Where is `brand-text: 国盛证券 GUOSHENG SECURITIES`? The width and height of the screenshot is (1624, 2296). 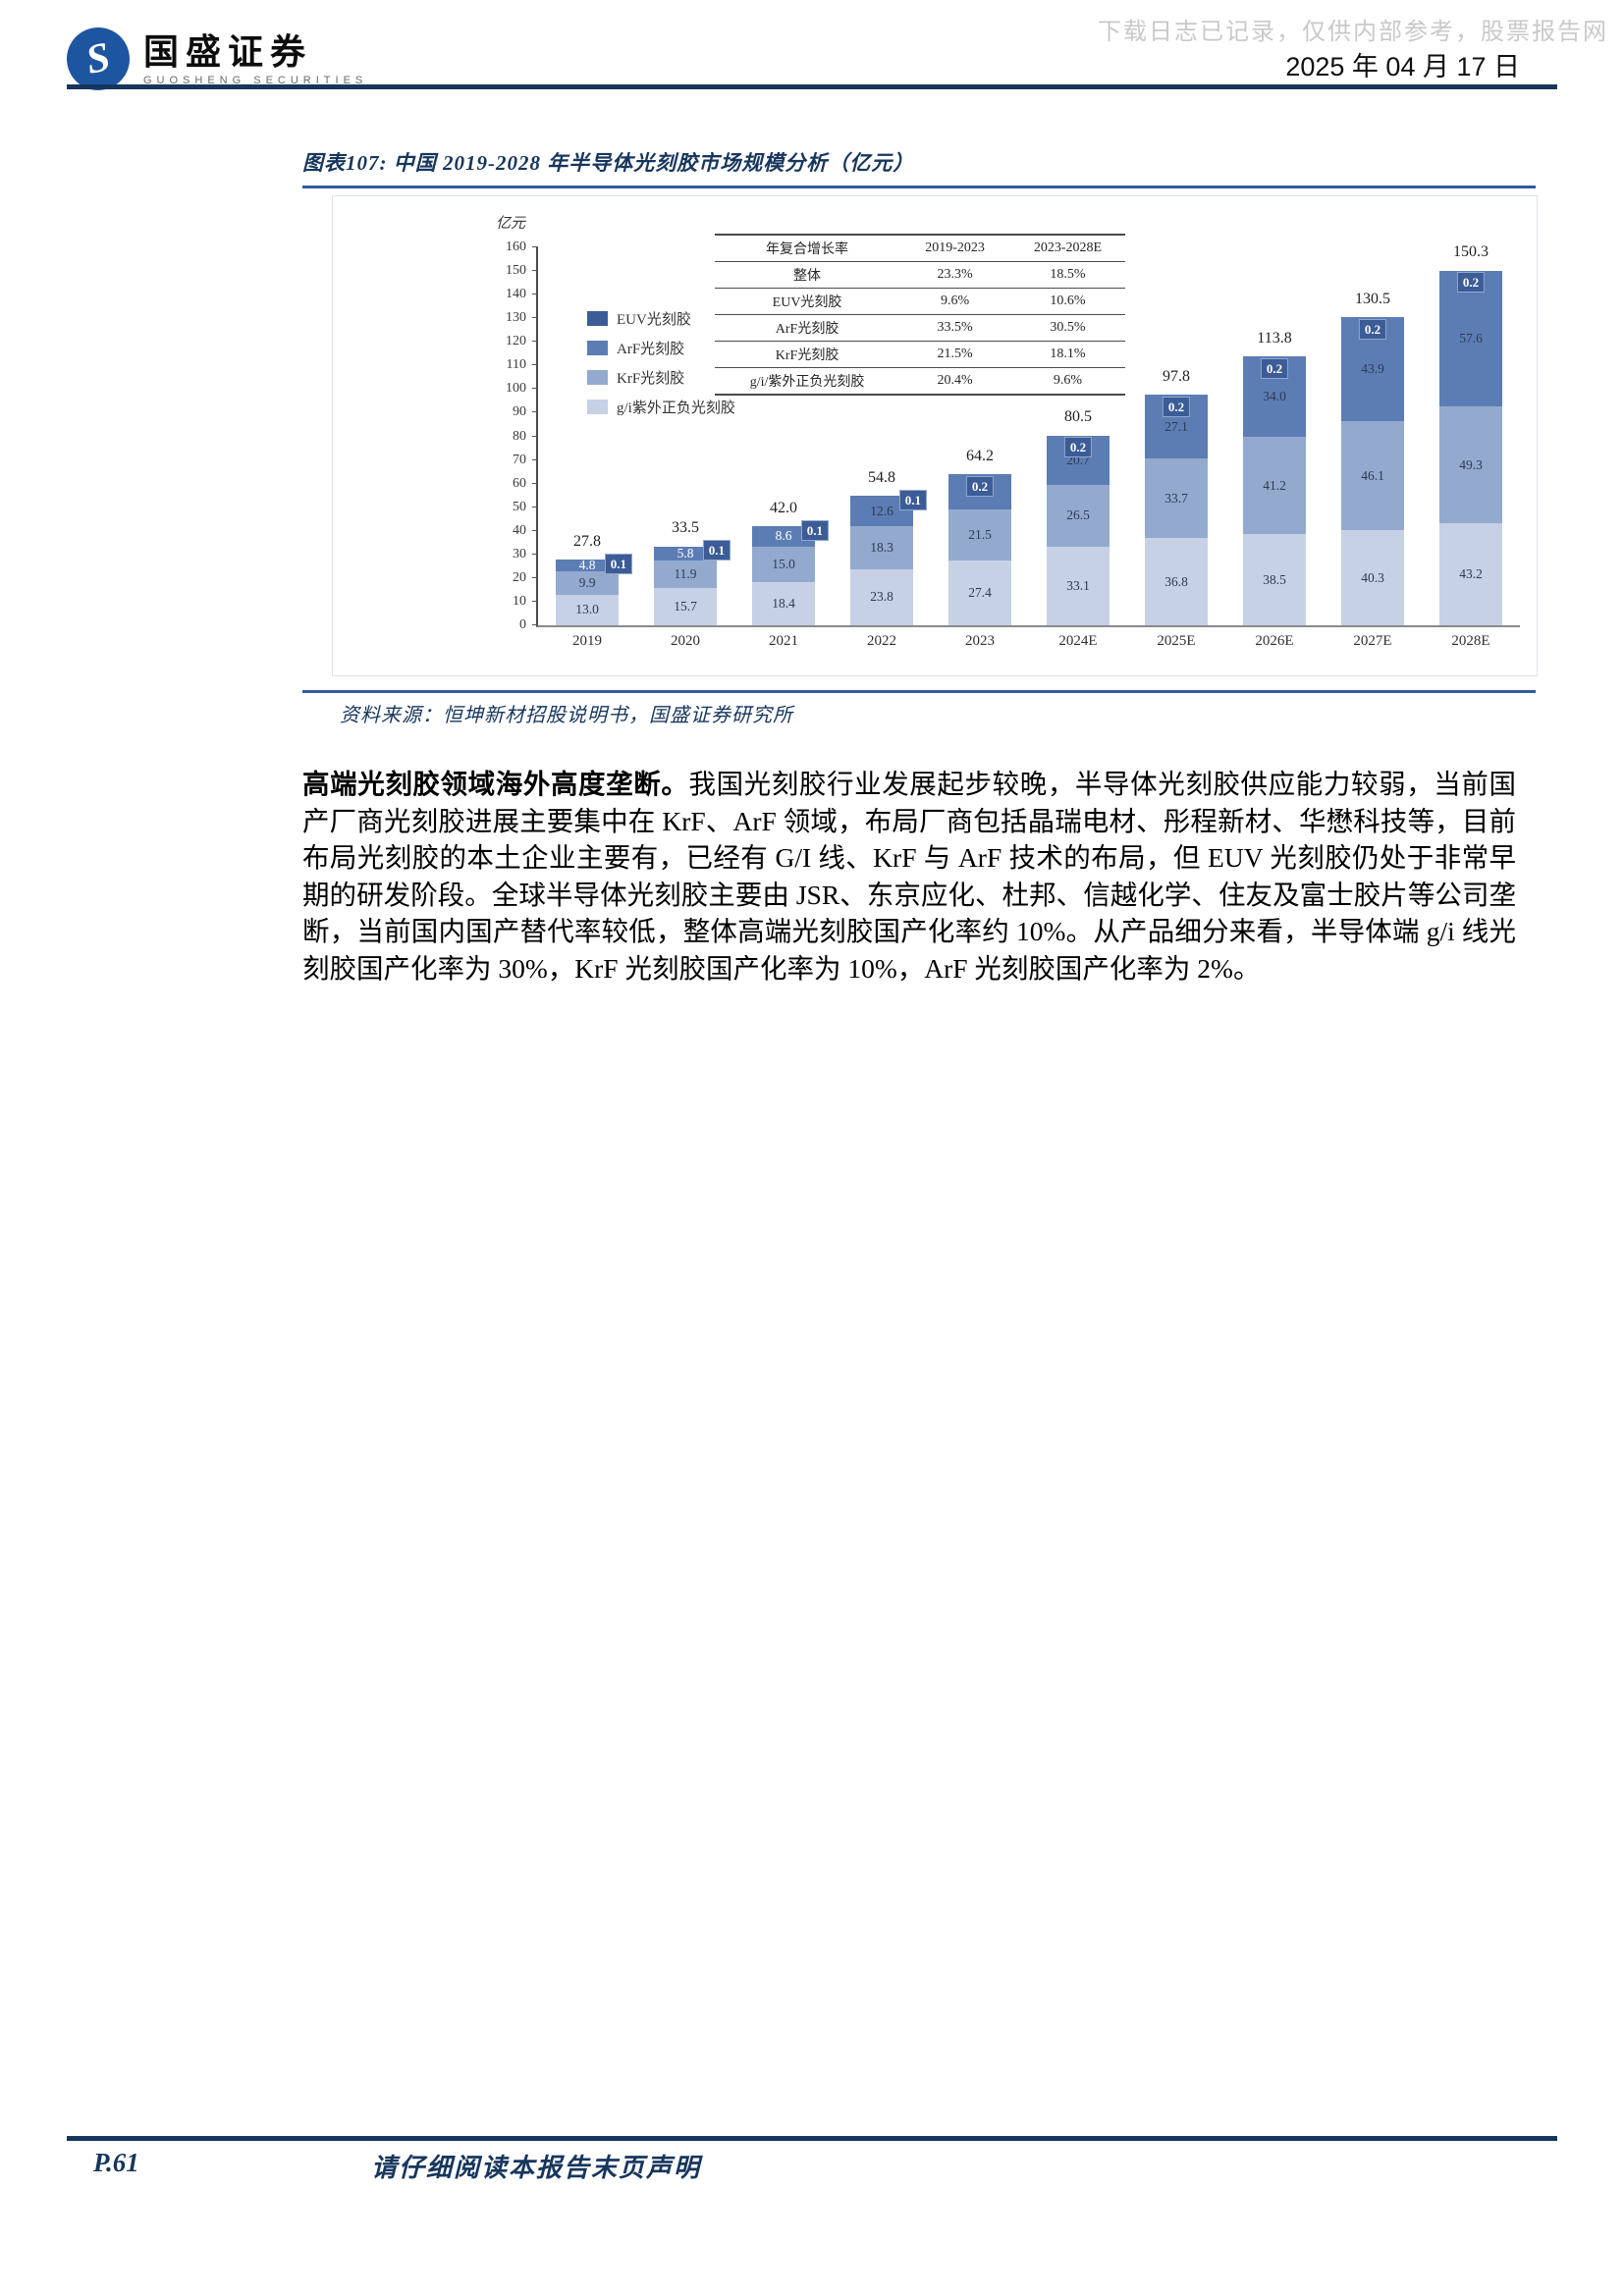
brand-text: 国盛证券 GUOSHENG SECURITIES is located at coordinates (255, 58).